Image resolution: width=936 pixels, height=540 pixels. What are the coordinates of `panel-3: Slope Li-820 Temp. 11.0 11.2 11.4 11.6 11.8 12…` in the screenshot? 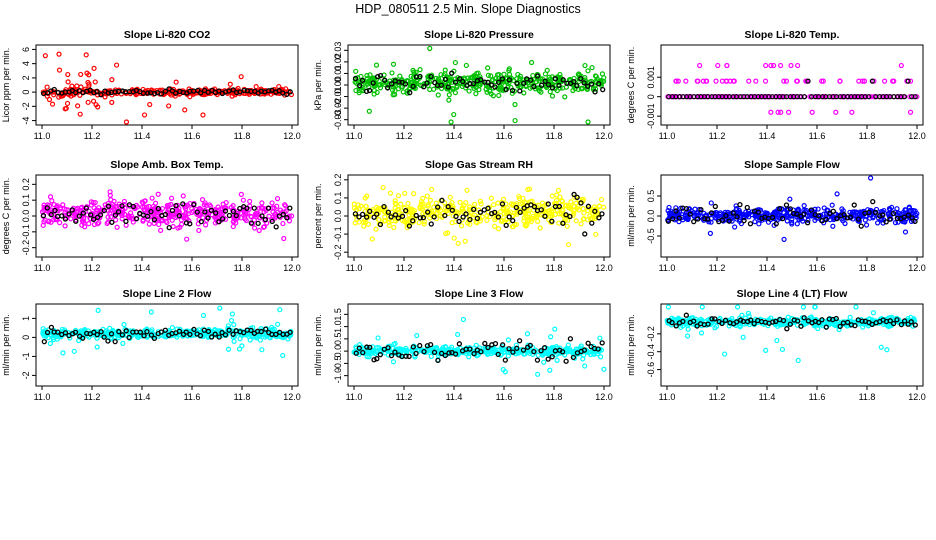 It's located at (776, 85).